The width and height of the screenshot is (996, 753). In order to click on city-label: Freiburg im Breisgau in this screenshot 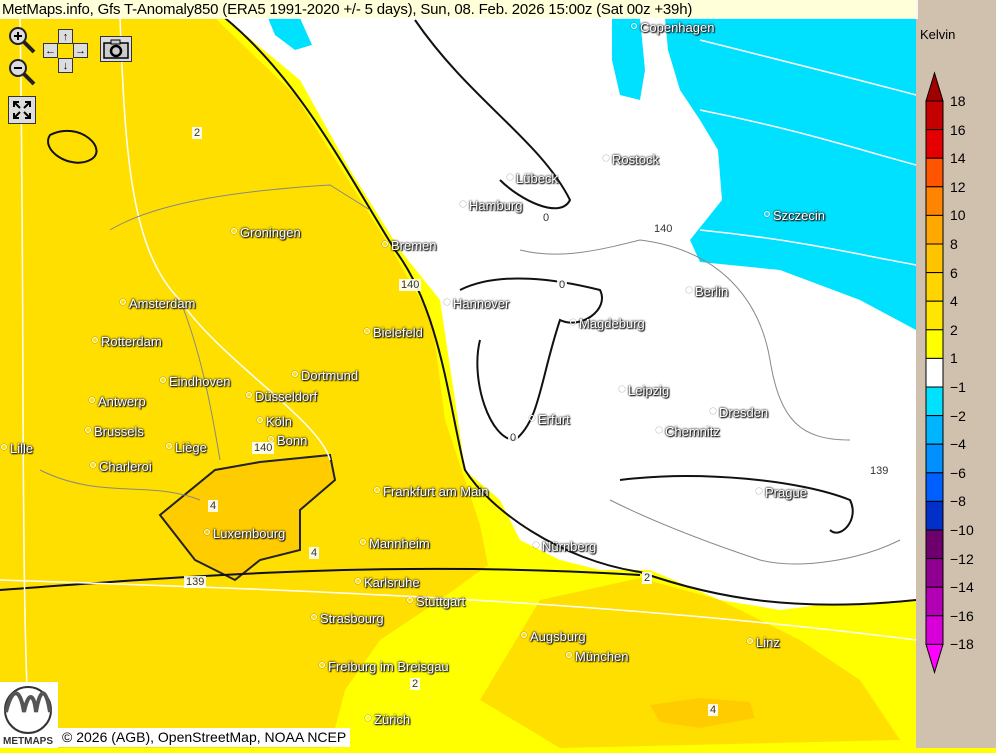, I will do `click(384, 667)`.